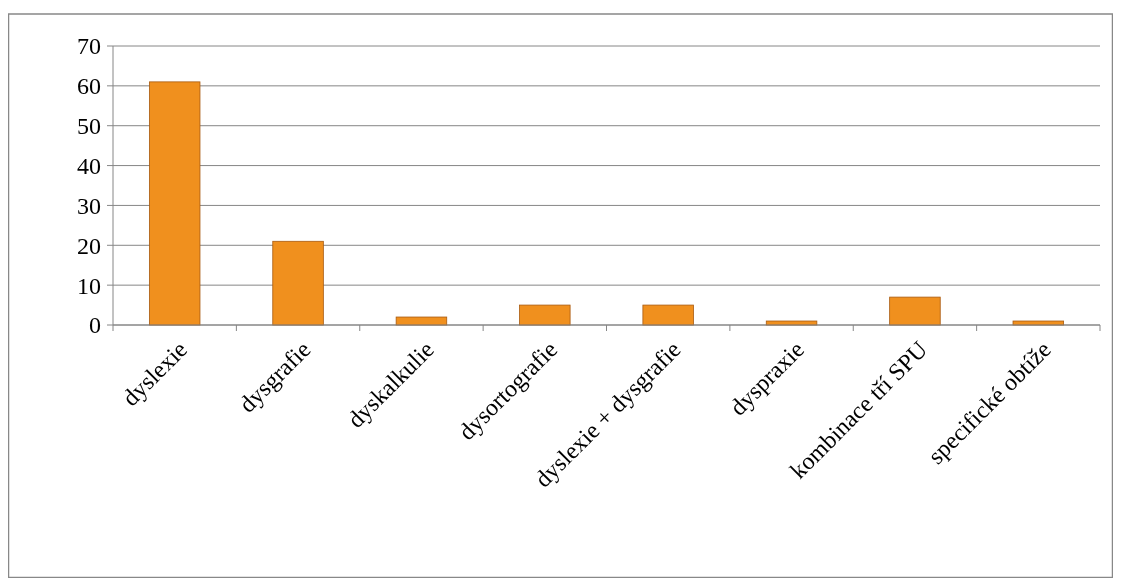 The image size is (1121, 586). I want to click on y-tick-label: 70, so click(89, 46).